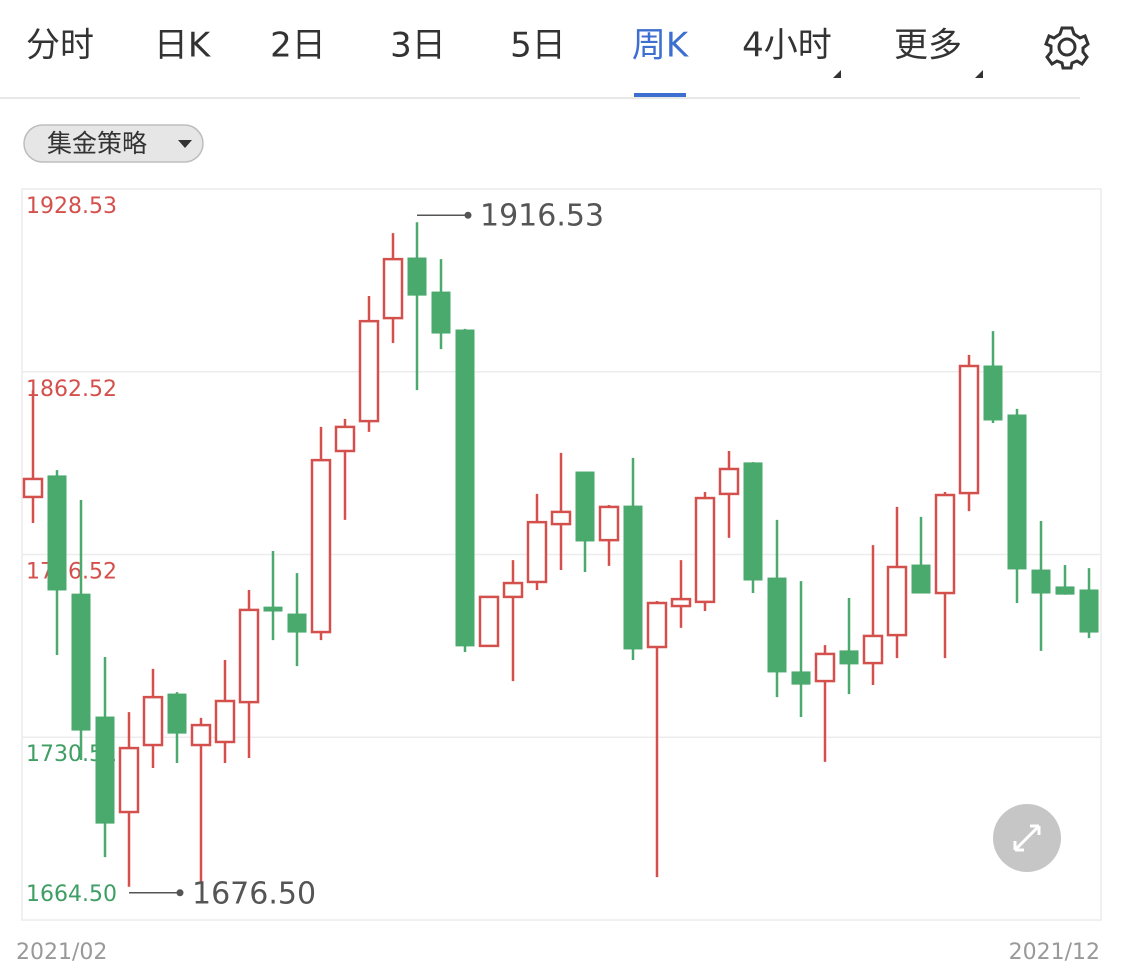 The height and width of the screenshot is (975, 1125). What do you see at coordinates (71, 389) in the screenshot?
I see `y-tick-label: 1862.52` at bounding box center [71, 389].